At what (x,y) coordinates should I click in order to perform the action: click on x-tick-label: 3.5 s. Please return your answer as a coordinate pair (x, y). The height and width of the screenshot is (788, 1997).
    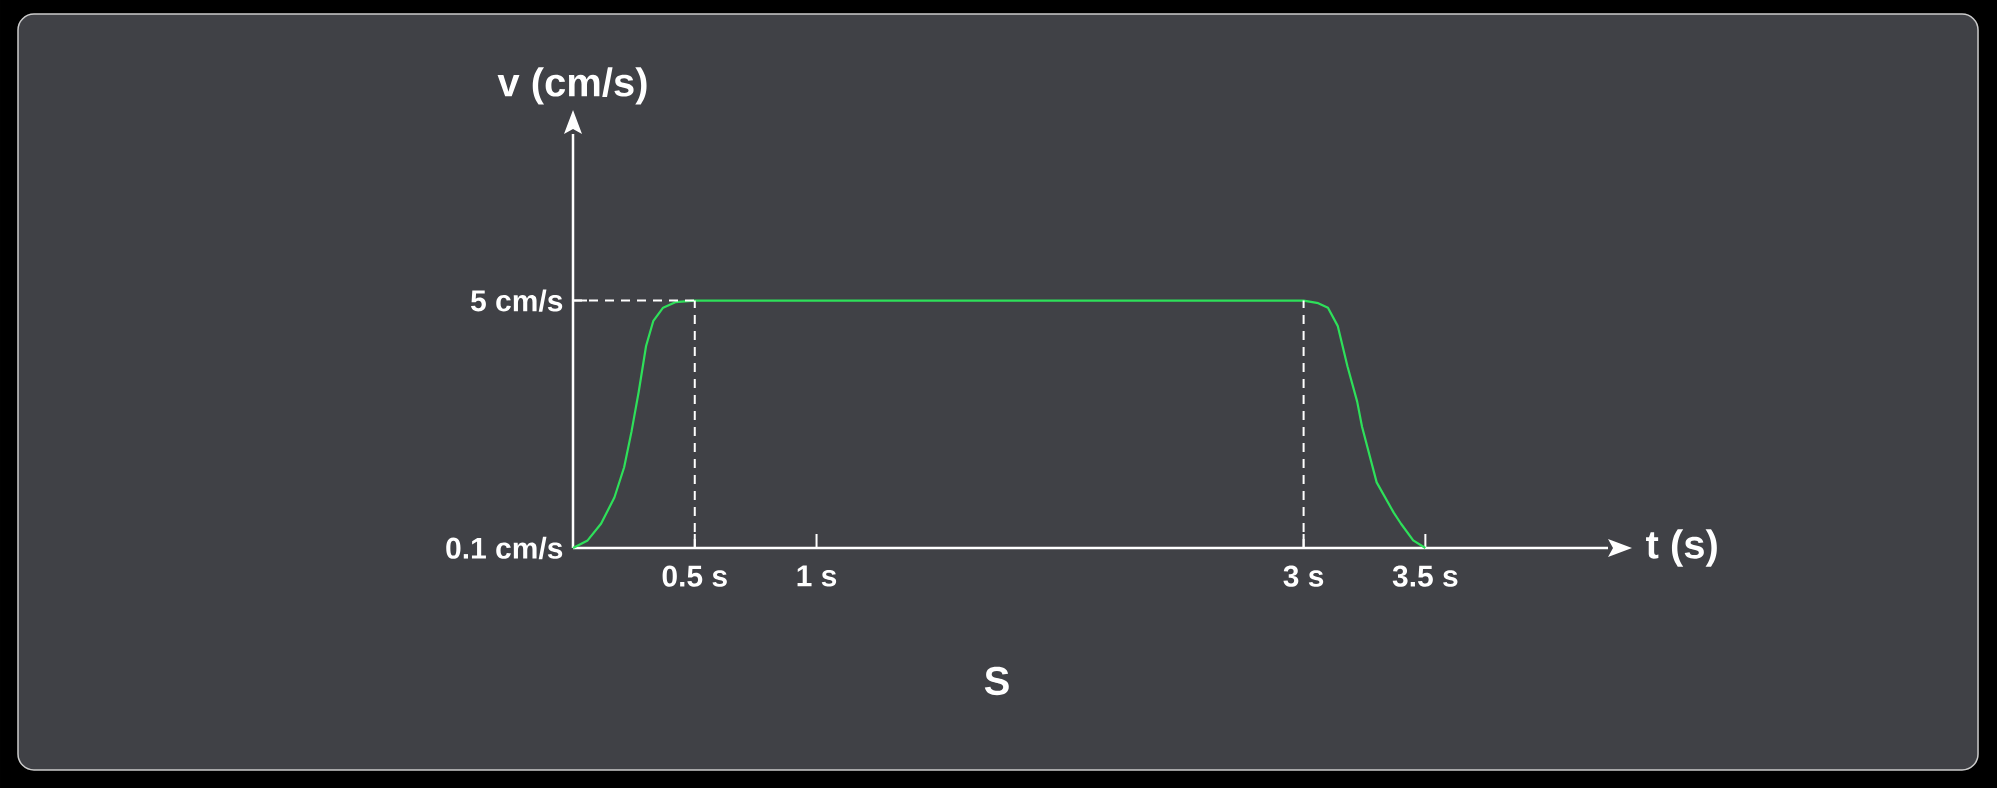
    Looking at the image, I should click on (1425, 576).